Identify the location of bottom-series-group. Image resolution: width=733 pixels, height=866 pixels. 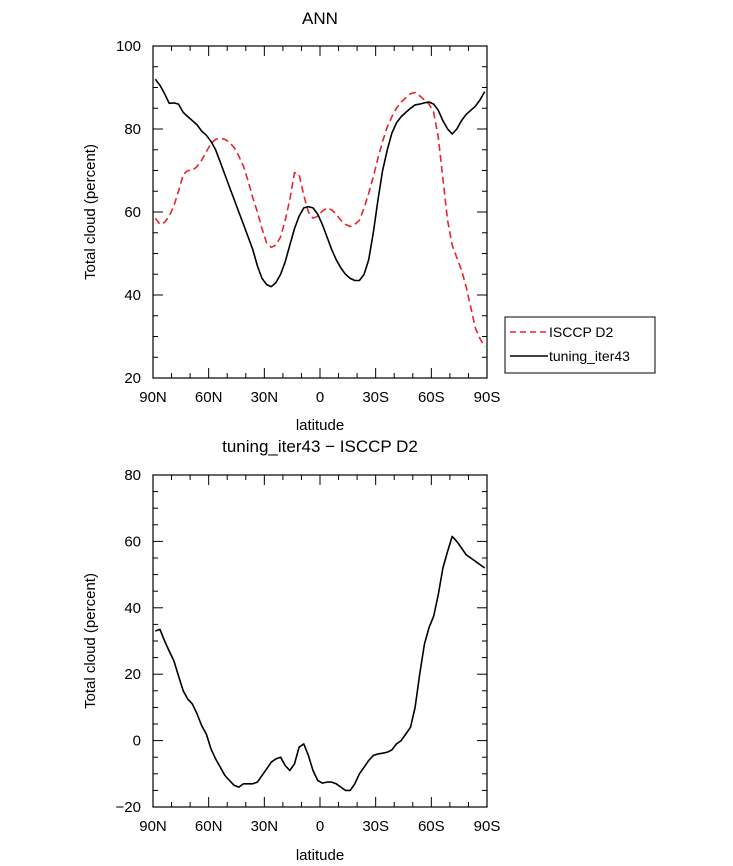
(320, 663).